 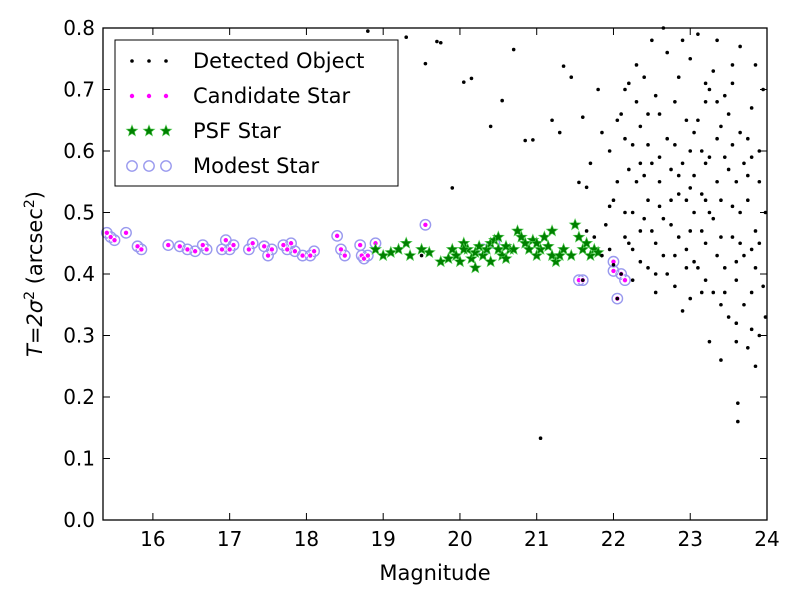 What do you see at coordinates (30, 295) in the screenshot?
I see `y-axis-label-sup1: 2` at bounding box center [30, 295].